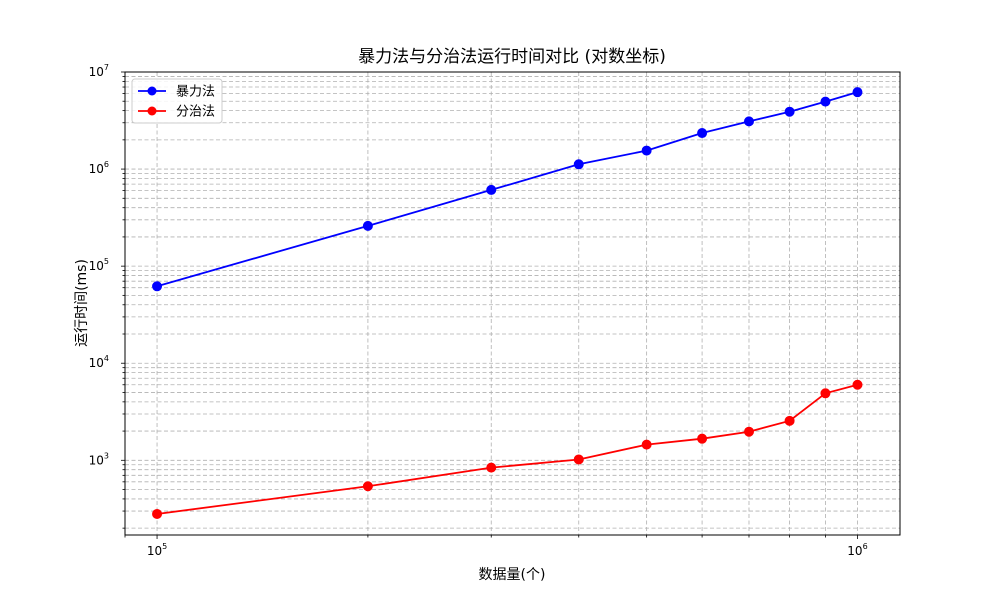 The height and width of the screenshot is (604, 1000). Describe the element at coordinates (99, 71) in the screenshot. I see `y-tick-label: 10⁷` at that location.